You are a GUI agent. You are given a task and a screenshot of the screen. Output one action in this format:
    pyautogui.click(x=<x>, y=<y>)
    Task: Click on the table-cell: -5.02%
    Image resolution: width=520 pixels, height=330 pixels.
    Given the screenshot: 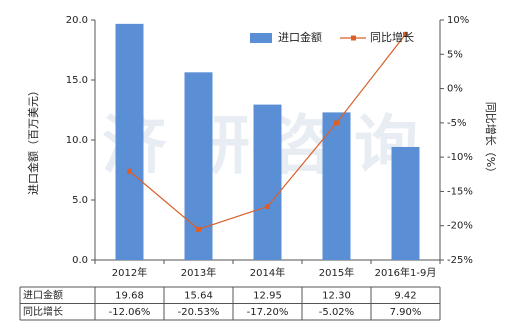 What is the action you would take?
    pyautogui.click(x=336, y=312)
    